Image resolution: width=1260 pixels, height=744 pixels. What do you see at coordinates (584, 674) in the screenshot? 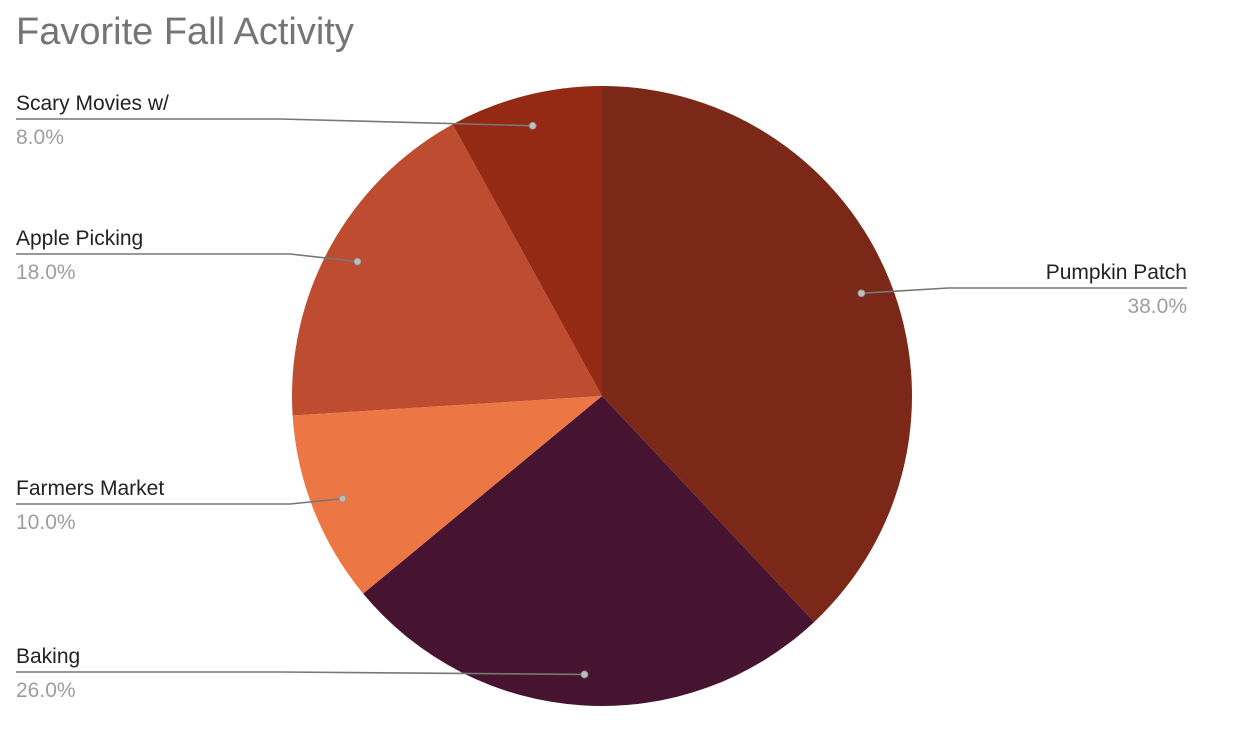
I see `leader-dot-baking` at bounding box center [584, 674].